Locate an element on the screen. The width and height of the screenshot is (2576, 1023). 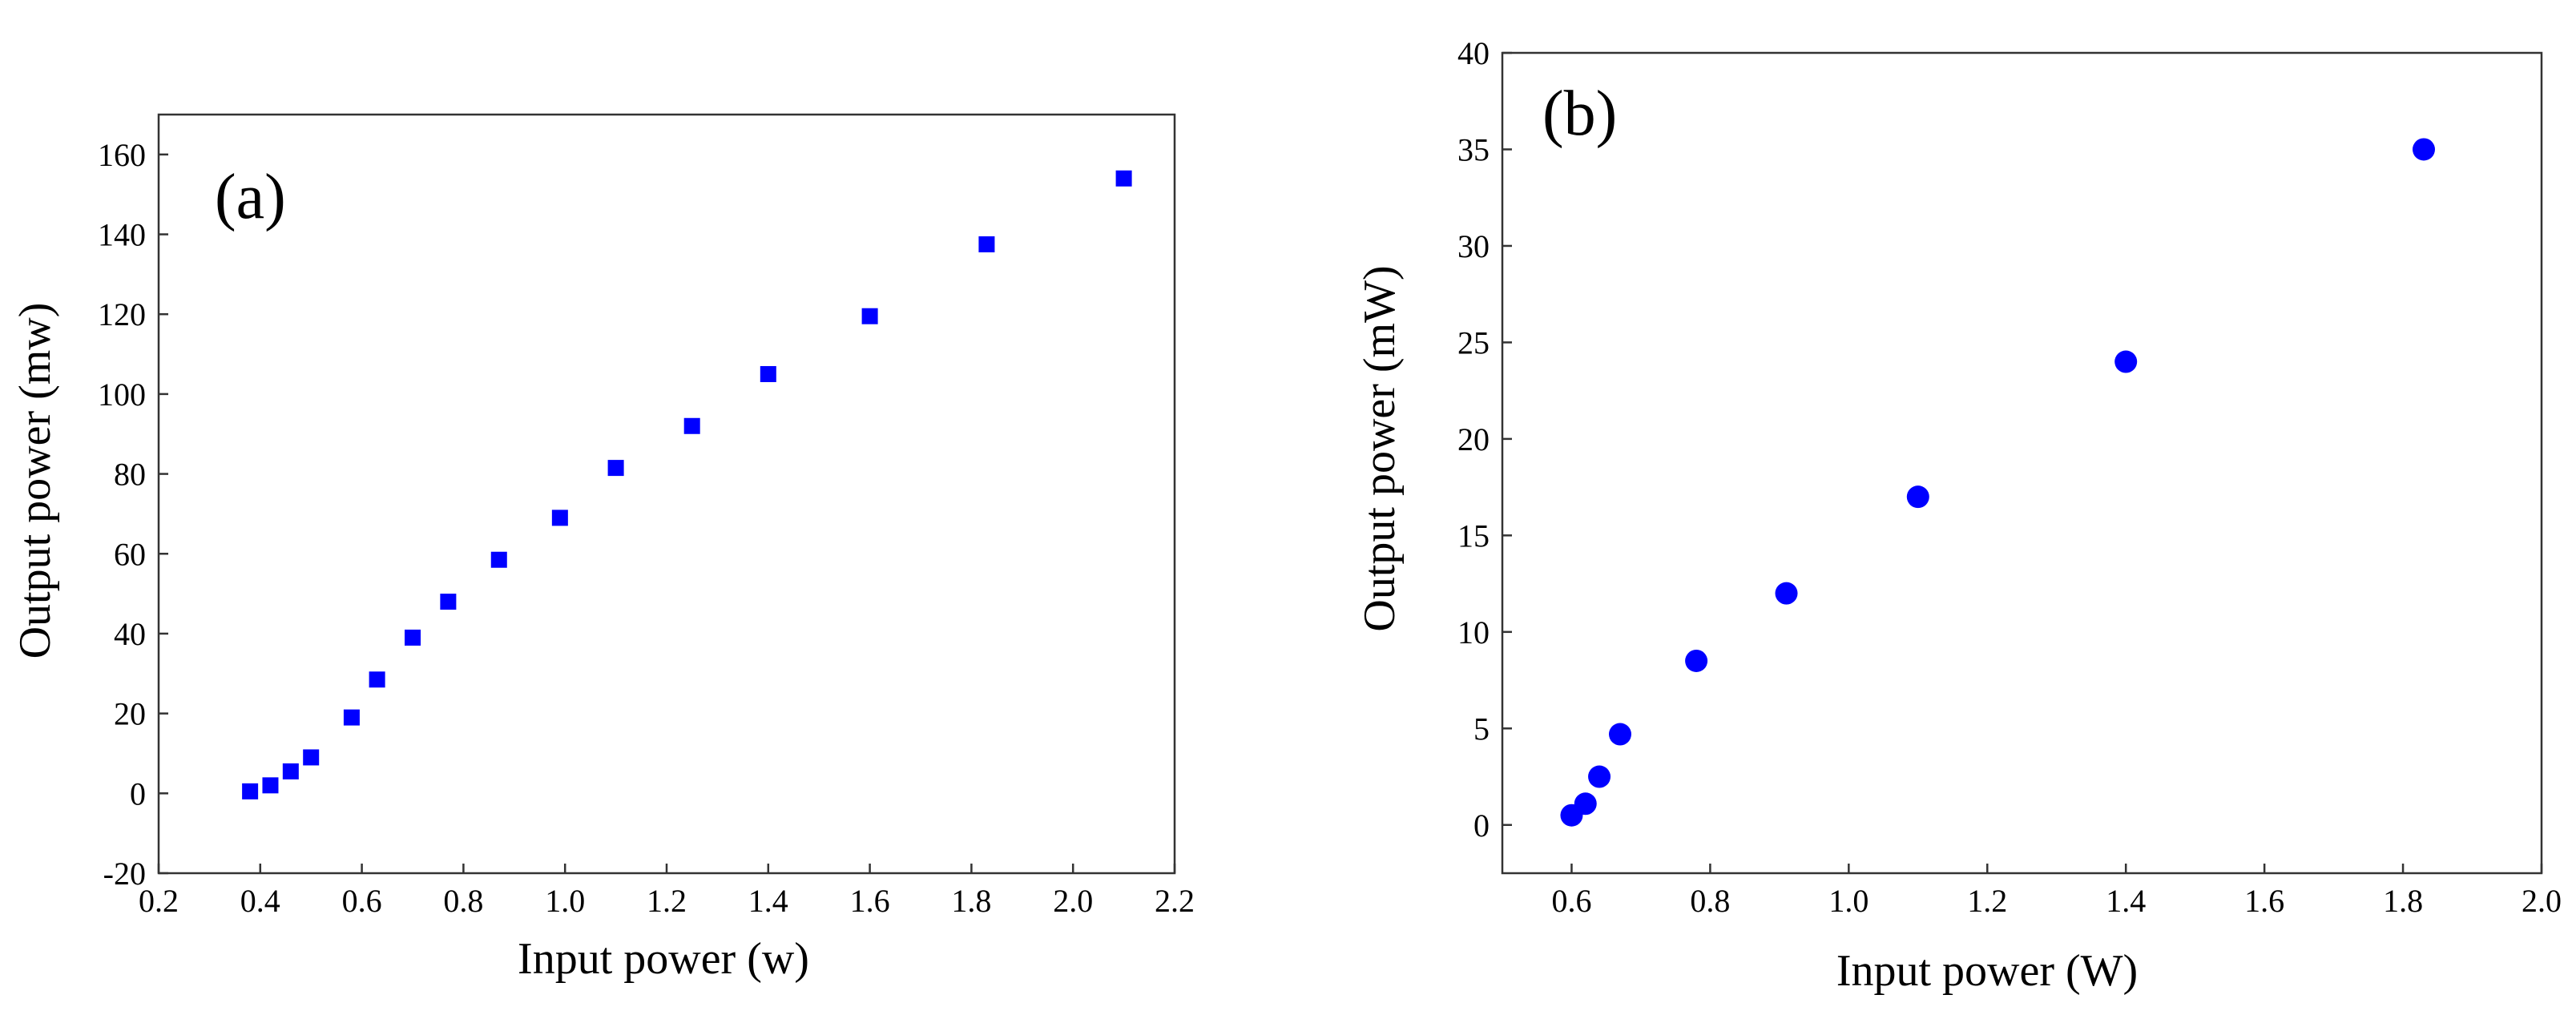
y-tick-label-a: 0 is located at coordinates (138, 793).